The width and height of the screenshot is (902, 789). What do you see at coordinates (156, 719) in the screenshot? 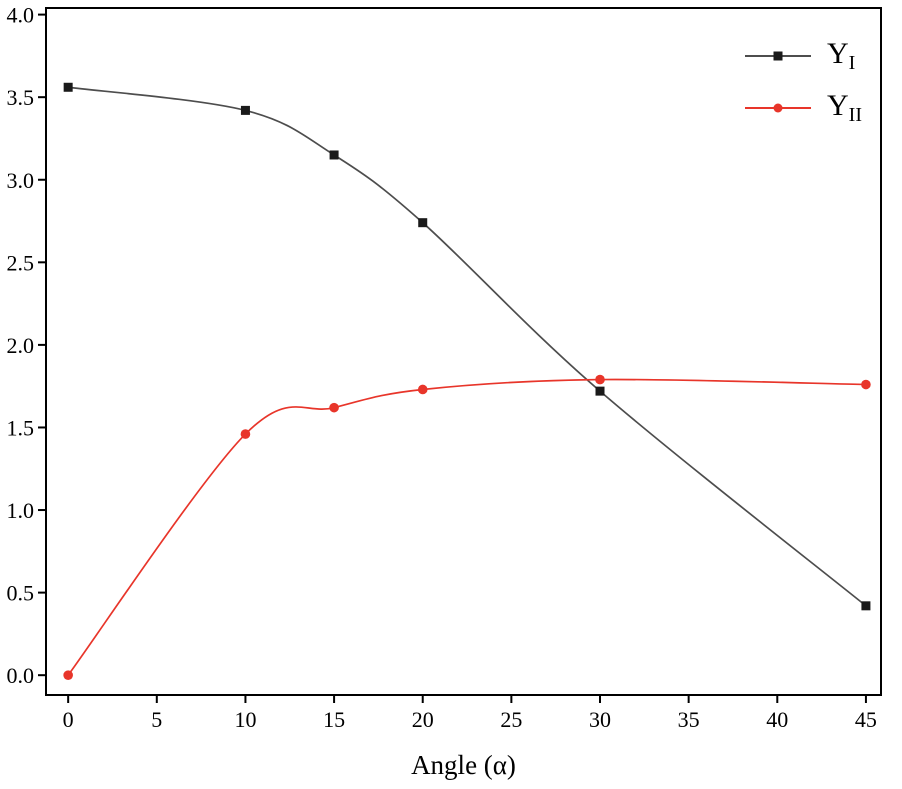
I see `x-tick-label: 5` at bounding box center [156, 719].